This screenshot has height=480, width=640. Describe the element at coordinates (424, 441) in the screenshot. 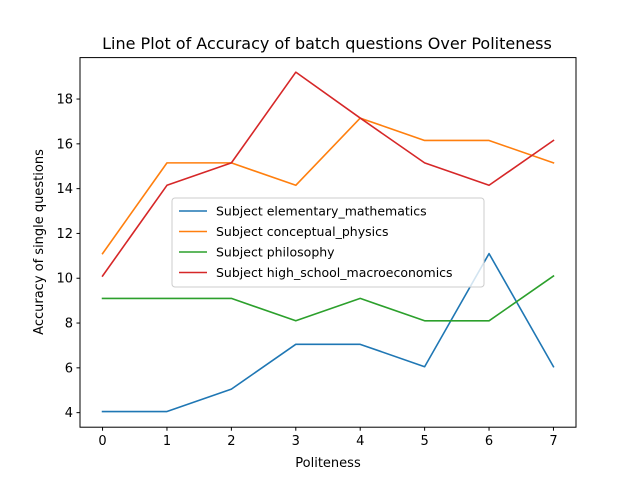

I see `x-tick-label: 5` at that location.